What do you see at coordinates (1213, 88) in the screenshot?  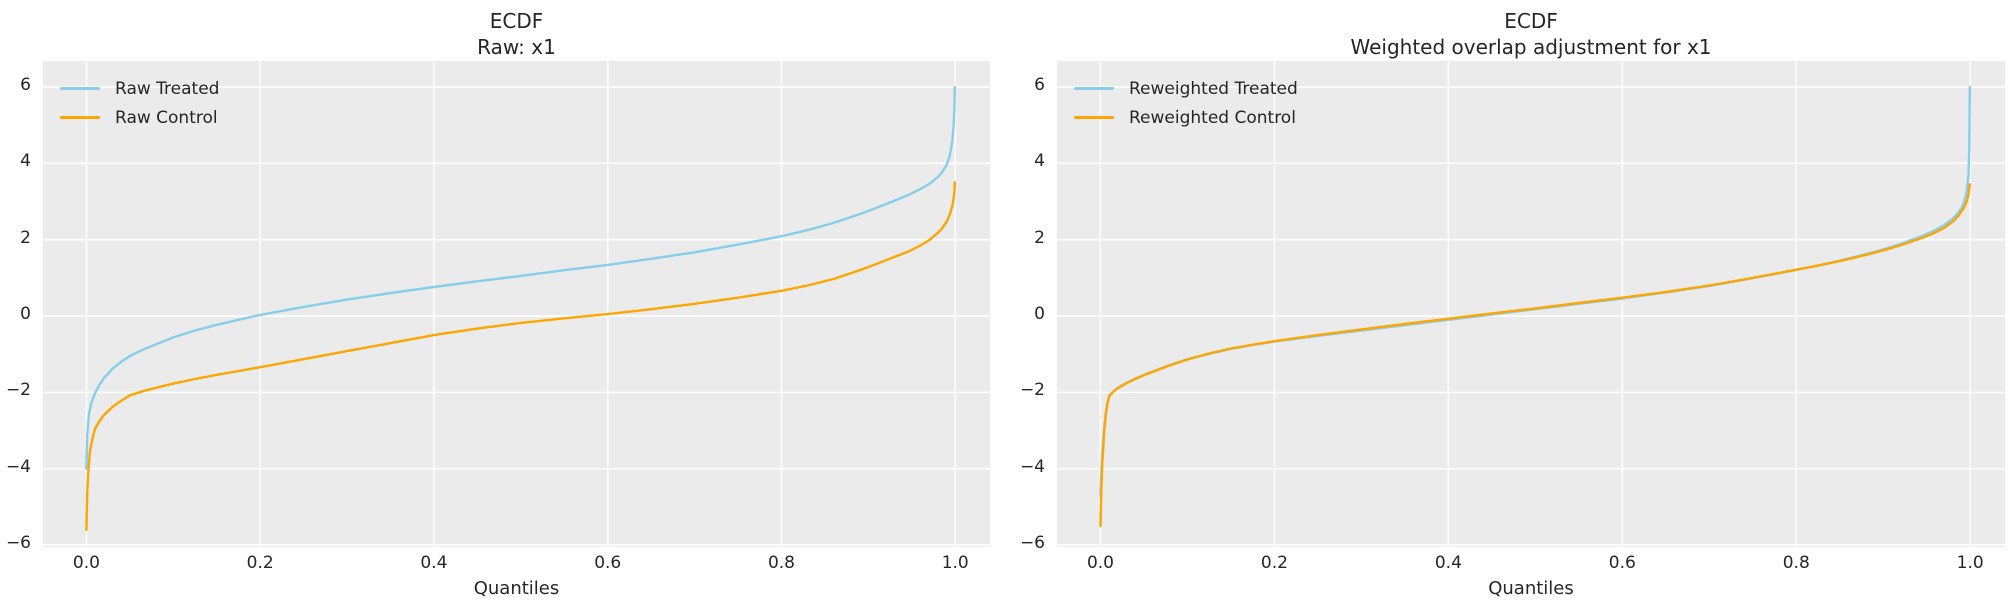 I see `legend-label-treated: Reweighted Treated` at bounding box center [1213, 88].